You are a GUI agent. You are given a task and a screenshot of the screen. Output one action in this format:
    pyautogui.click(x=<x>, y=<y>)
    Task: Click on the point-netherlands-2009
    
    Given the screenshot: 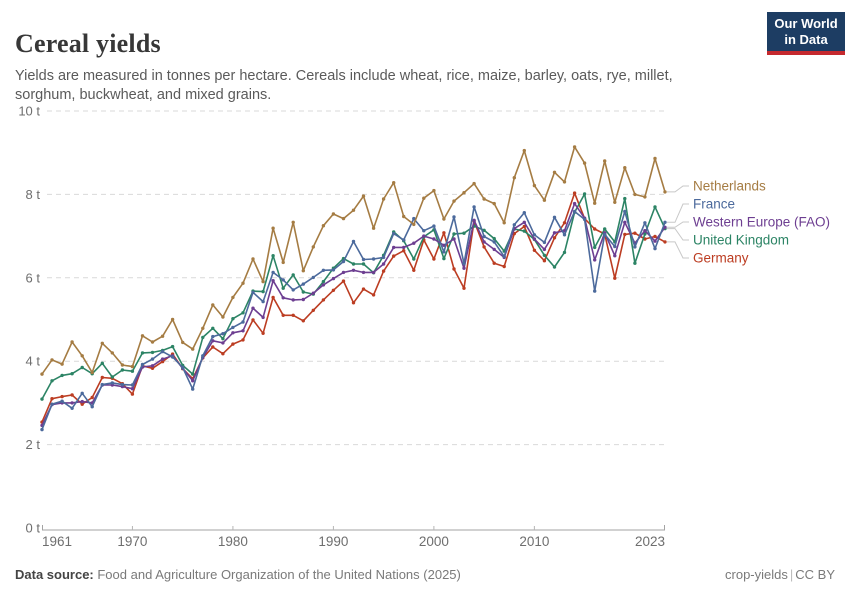 What is the action you would take?
    pyautogui.click(x=524, y=150)
    